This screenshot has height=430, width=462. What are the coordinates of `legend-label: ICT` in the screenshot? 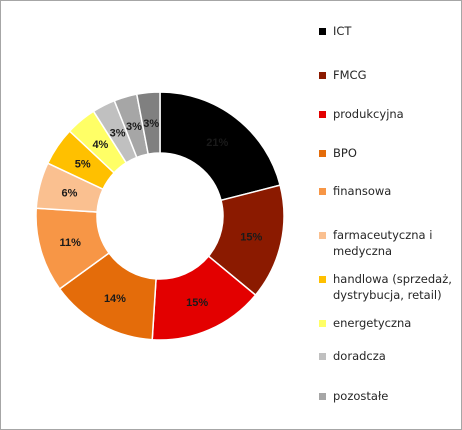 It's located at (342, 31).